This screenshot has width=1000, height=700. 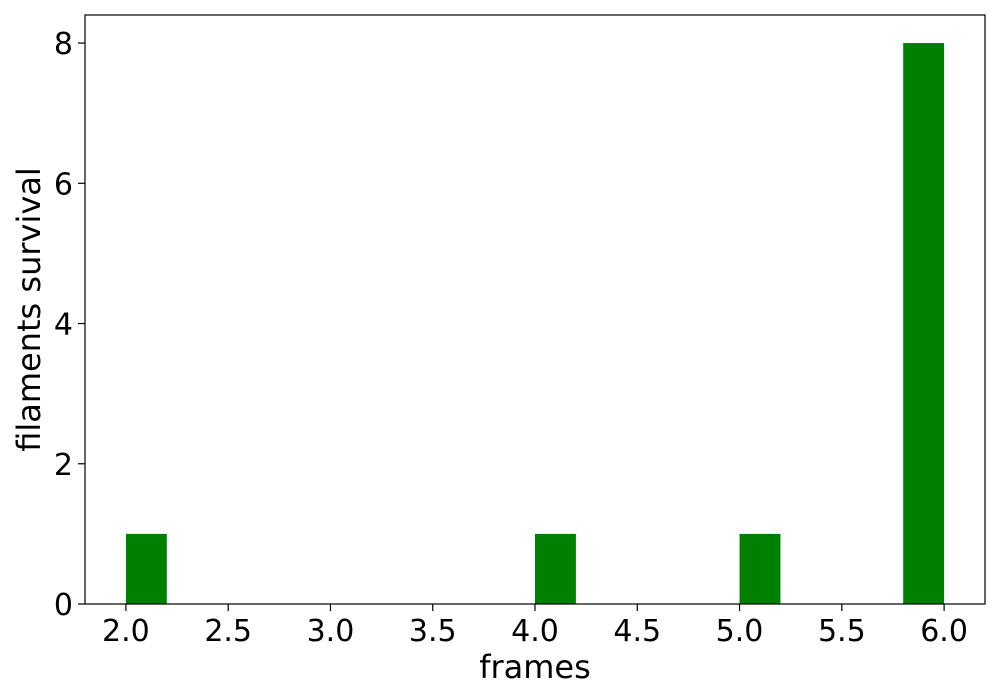 I want to click on x-axis-ticks: 2.0 2.5 3.0 3.5 4.0 4.5 5.0 5.5 6.0, so click(x=535, y=626).